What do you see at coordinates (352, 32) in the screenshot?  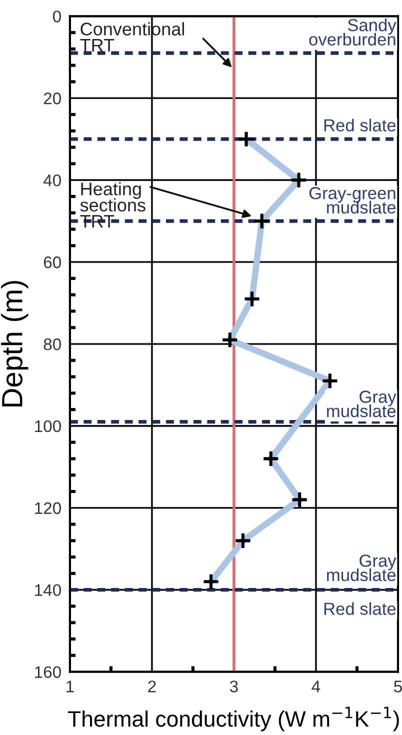 I see `annotation: Sandy overburden` at bounding box center [352, 32].